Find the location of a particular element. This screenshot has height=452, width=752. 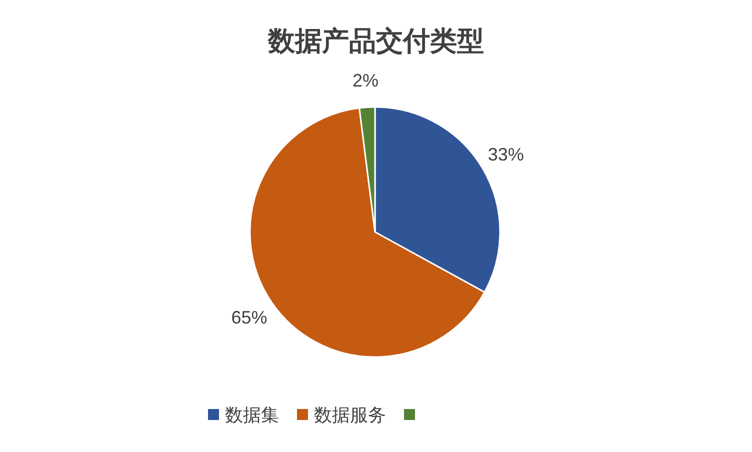

chart-title: 数据产品交付类型 is located at coordinates (375, 41).